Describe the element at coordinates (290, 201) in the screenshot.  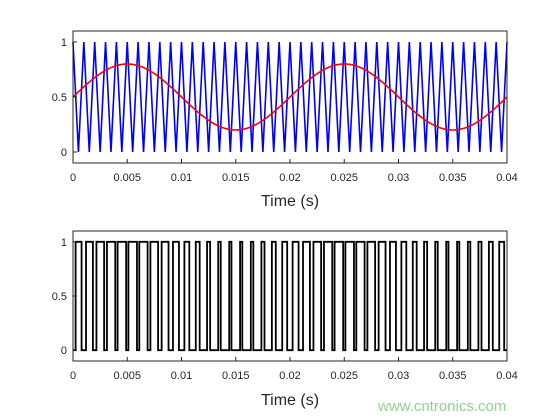
I see `top-x-axis-label: Time (s)` at that location.